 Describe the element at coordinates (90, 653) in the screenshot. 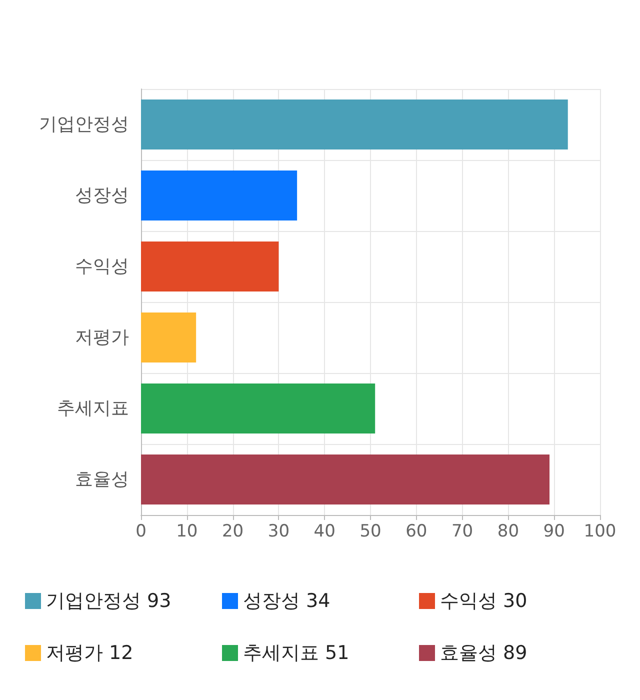

I see `legend-label: 저평가 12` at that location.